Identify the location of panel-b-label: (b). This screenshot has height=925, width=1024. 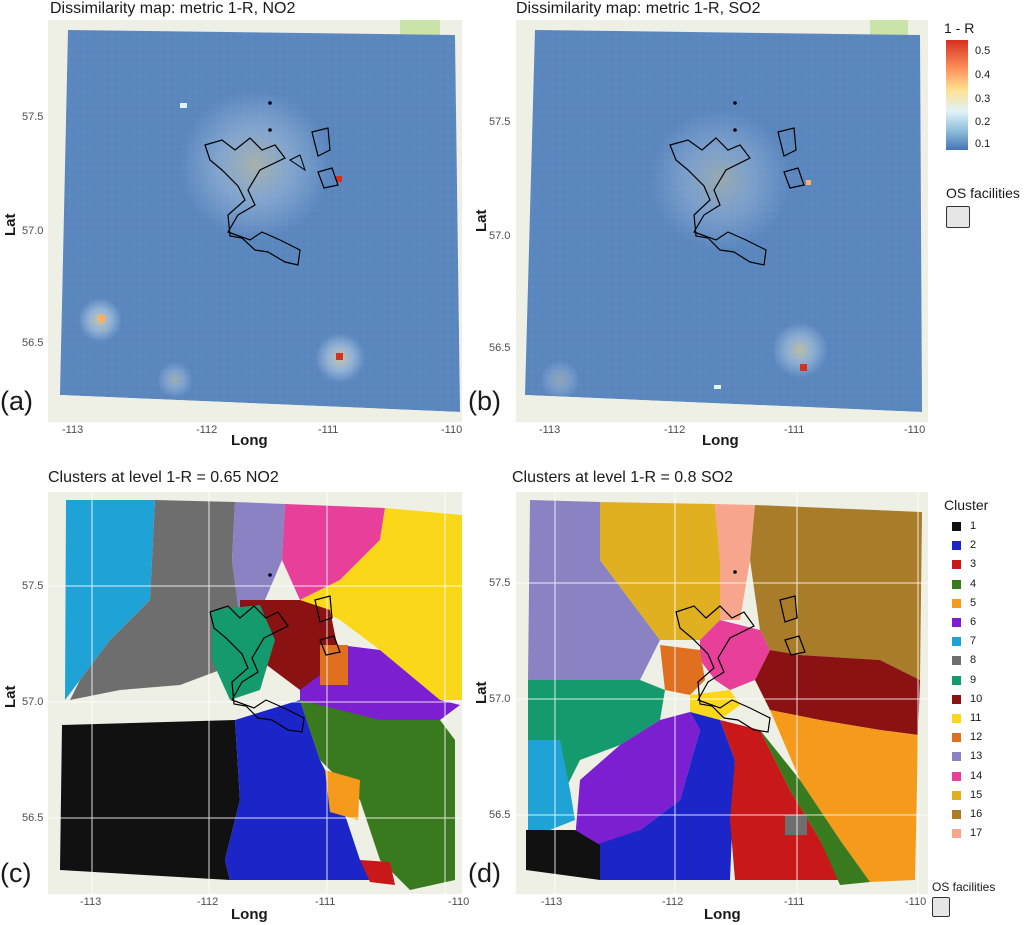
(484, 401).